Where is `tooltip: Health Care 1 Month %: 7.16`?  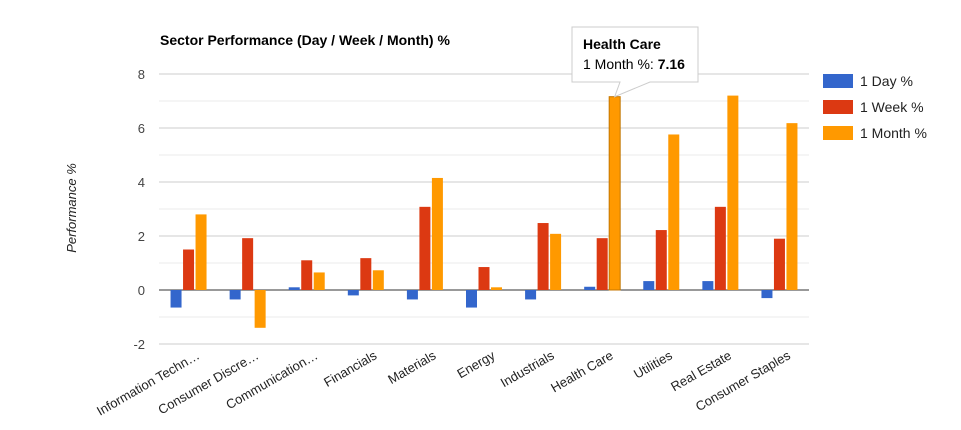
tooltip: Health Care 1 Month %: 7.16 is located at coordinates (635, 62).